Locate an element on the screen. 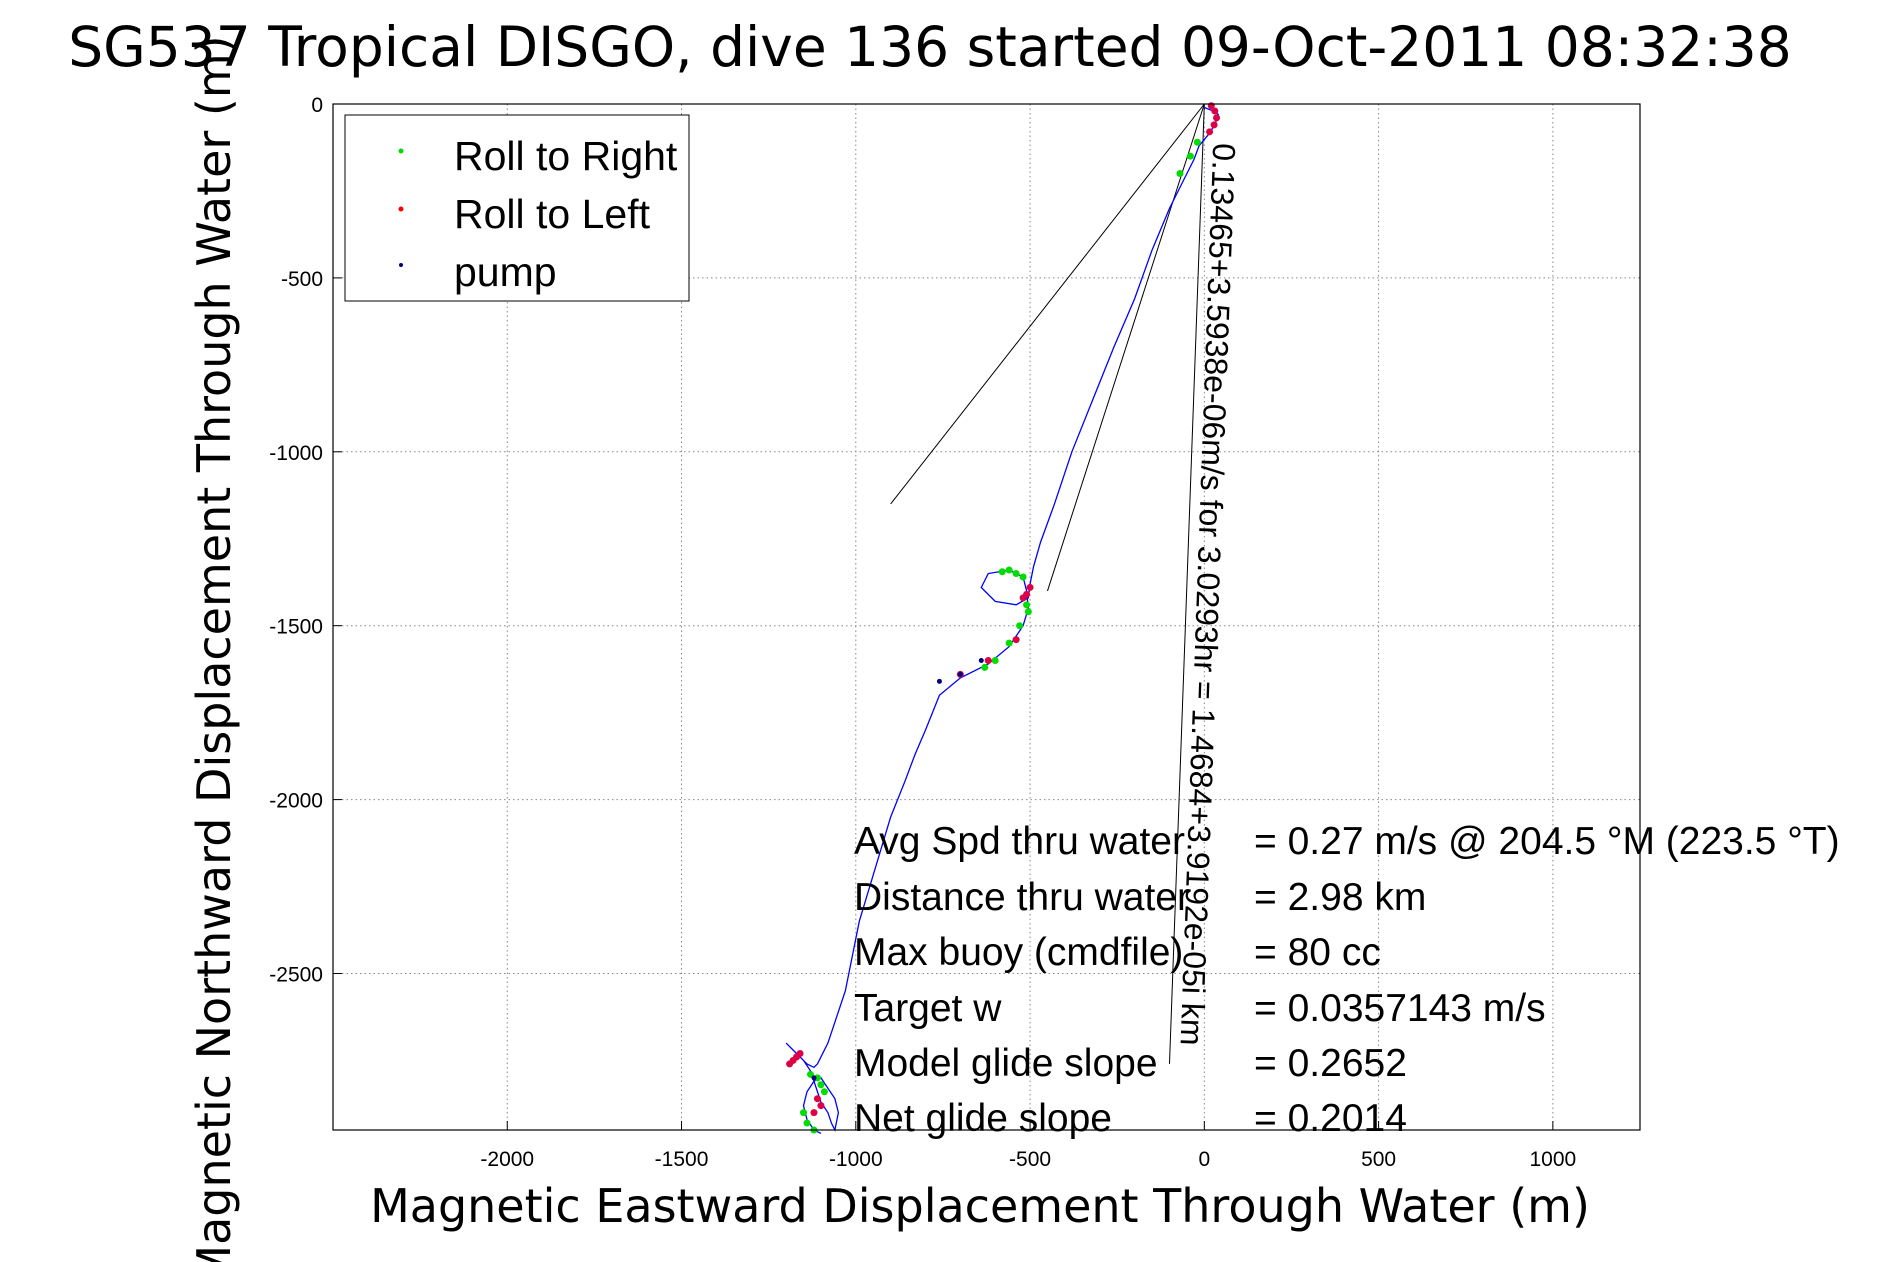  wedge-left-line is located at coordinates (1047, 304).